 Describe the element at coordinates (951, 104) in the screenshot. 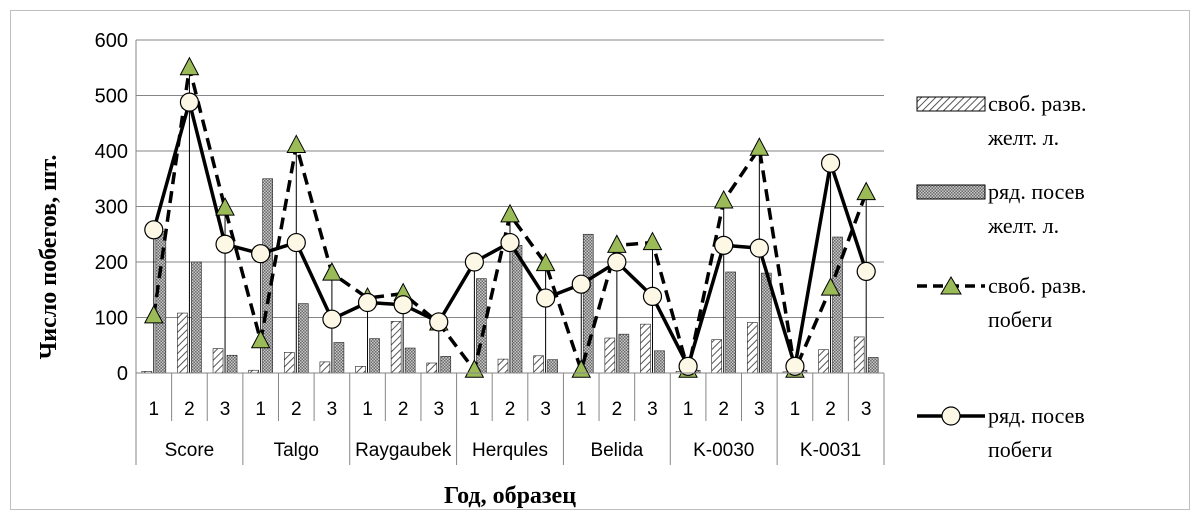

I see `legend-swatch-hatch` at that location.